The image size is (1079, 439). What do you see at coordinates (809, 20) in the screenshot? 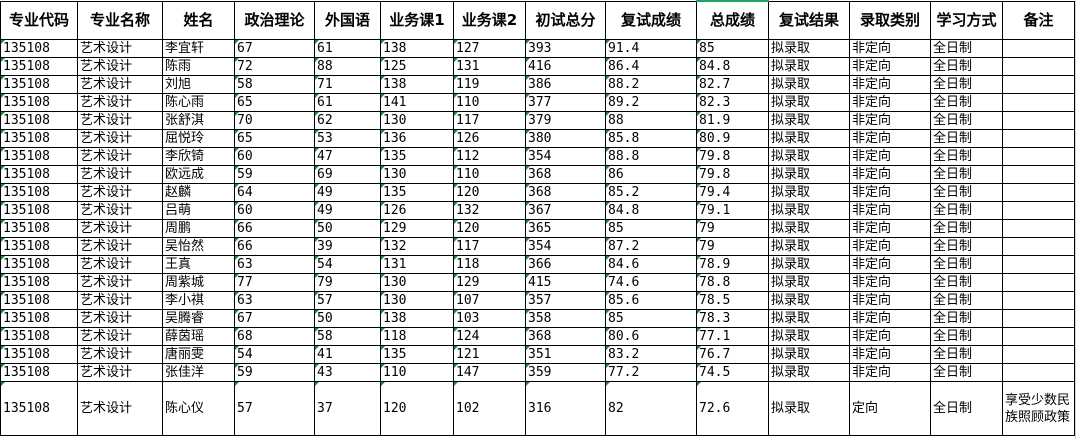
I see `header-retest-result: 复试结果` at bounding box center [809, 20].